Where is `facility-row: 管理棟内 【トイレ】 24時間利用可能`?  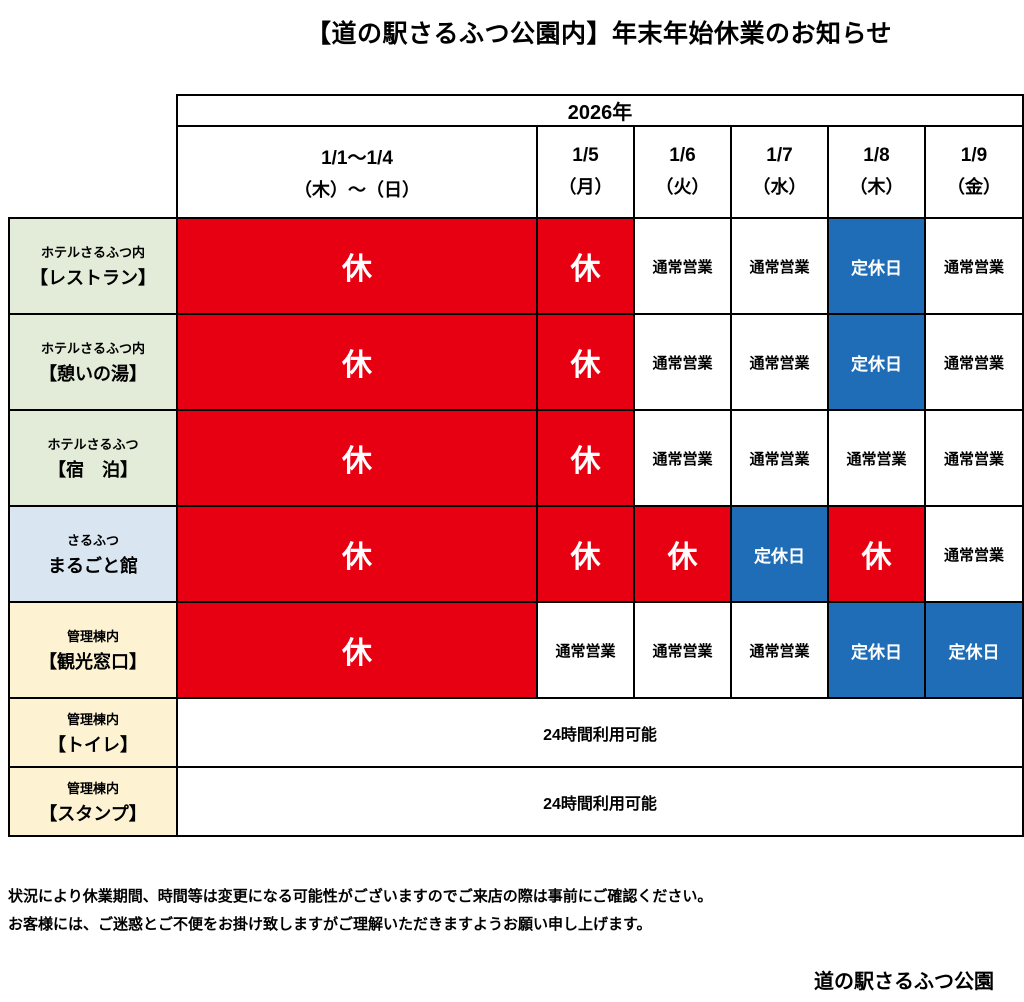 facility-row: 管理棟内 【トイレ】 24時間利用可能 is located at coordinates (516, 732).